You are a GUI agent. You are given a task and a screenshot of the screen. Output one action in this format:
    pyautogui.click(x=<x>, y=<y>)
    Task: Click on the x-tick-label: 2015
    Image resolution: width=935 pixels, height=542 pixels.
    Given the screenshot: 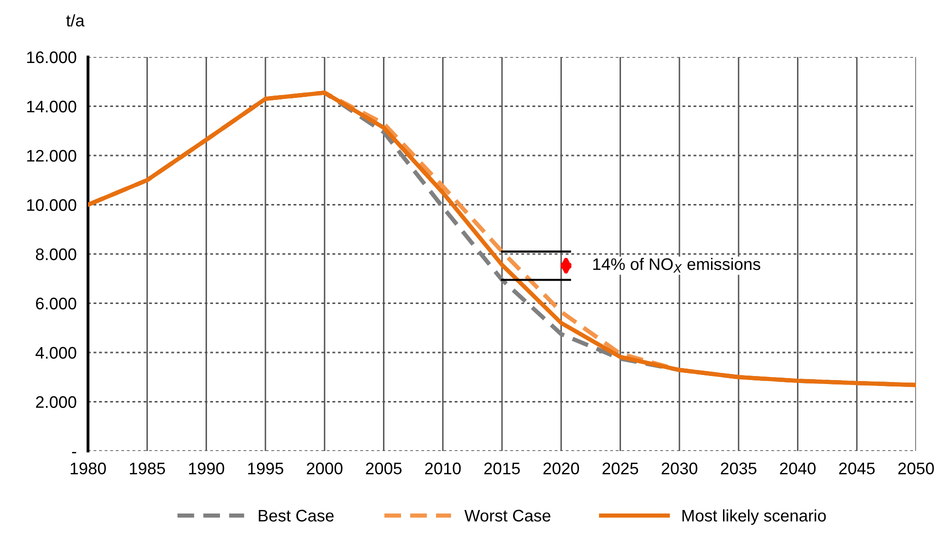 What is the action you would take?
    pyautogui.click(x=502, y=468)
    